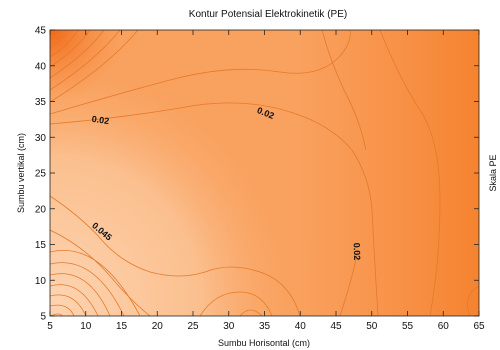 The width and height of the screenshot is (500, 350). Describe the element at coordinates (493, 172) in the screenshot. I see `colorbar-label: Skala PE` at that location.